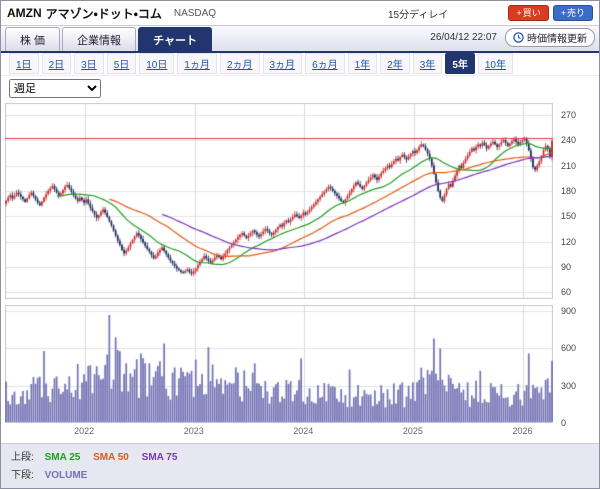 The image size is (600, 489). I want to click on period-bar: 1日 2日 3日 5日 10日 1ヵ月 2ヵ月 3ヵ月 6ヵ月 1年 2年 3年 5年 10年, so click(300, 64).